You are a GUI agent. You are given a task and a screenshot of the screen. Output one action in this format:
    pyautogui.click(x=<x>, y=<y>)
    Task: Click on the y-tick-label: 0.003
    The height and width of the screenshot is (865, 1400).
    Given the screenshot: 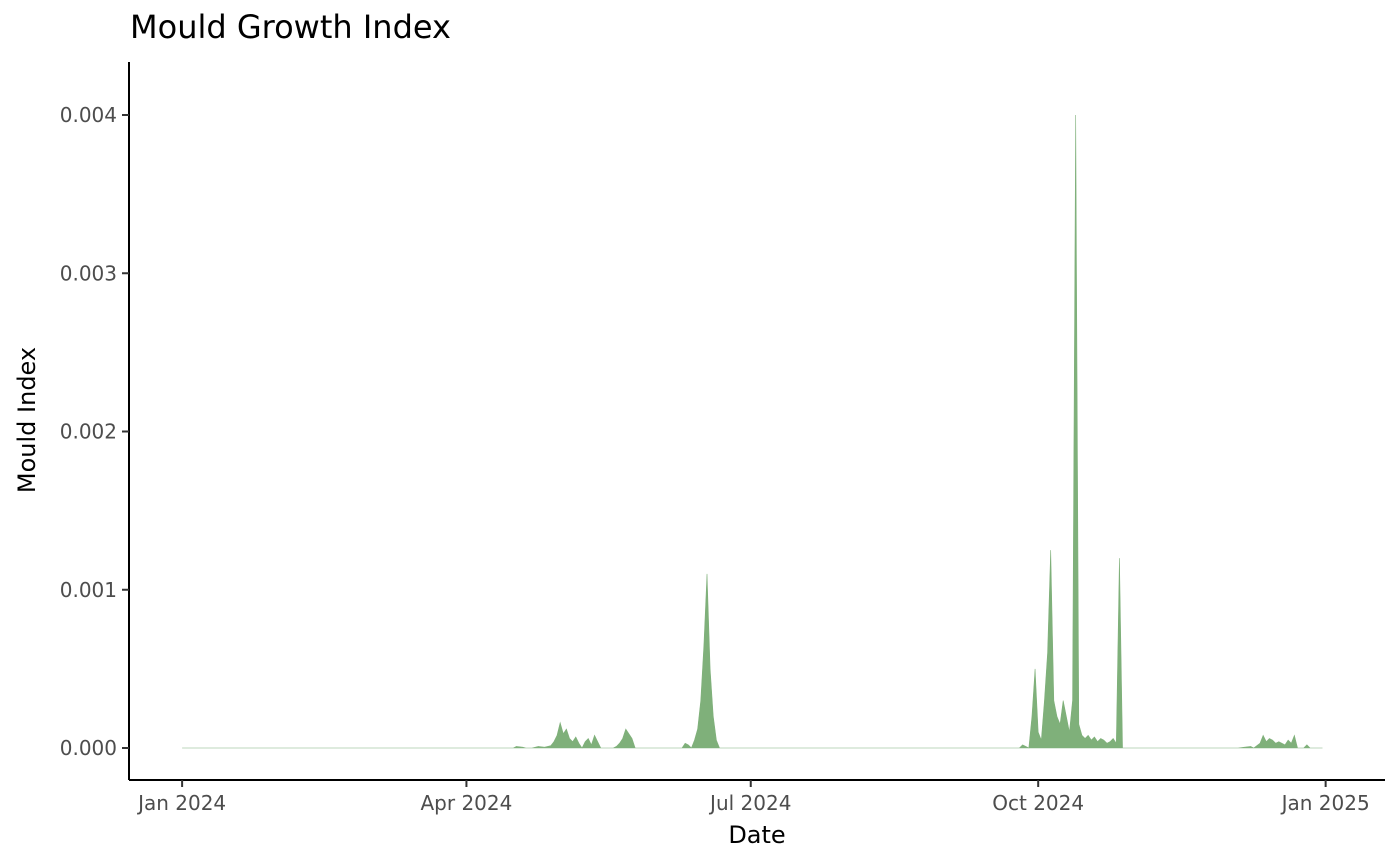 What is the action you would take?
    pyautogui.click(x=88, y=273)
    